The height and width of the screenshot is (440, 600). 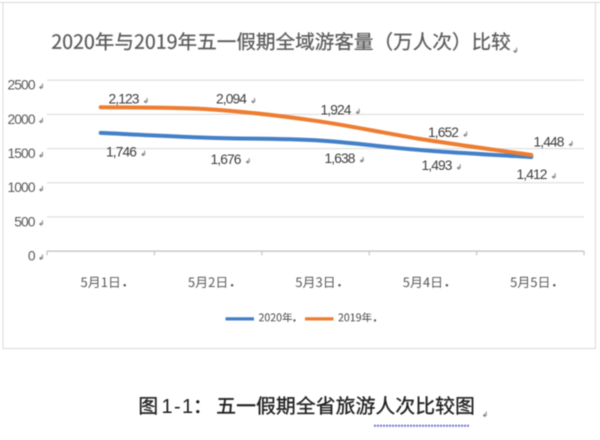 I want to click on svg-text: 1,676, so click(x=225, y=159).